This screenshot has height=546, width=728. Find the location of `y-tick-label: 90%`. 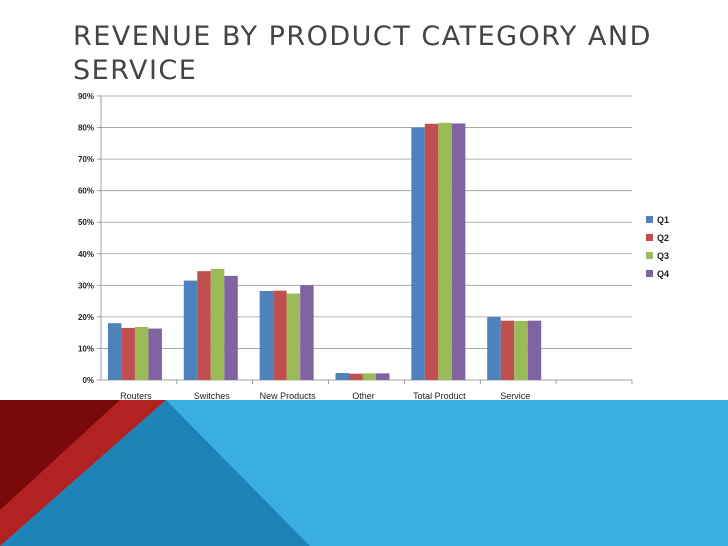

y-tick-label: 90% is located at coordinates (86, 96).